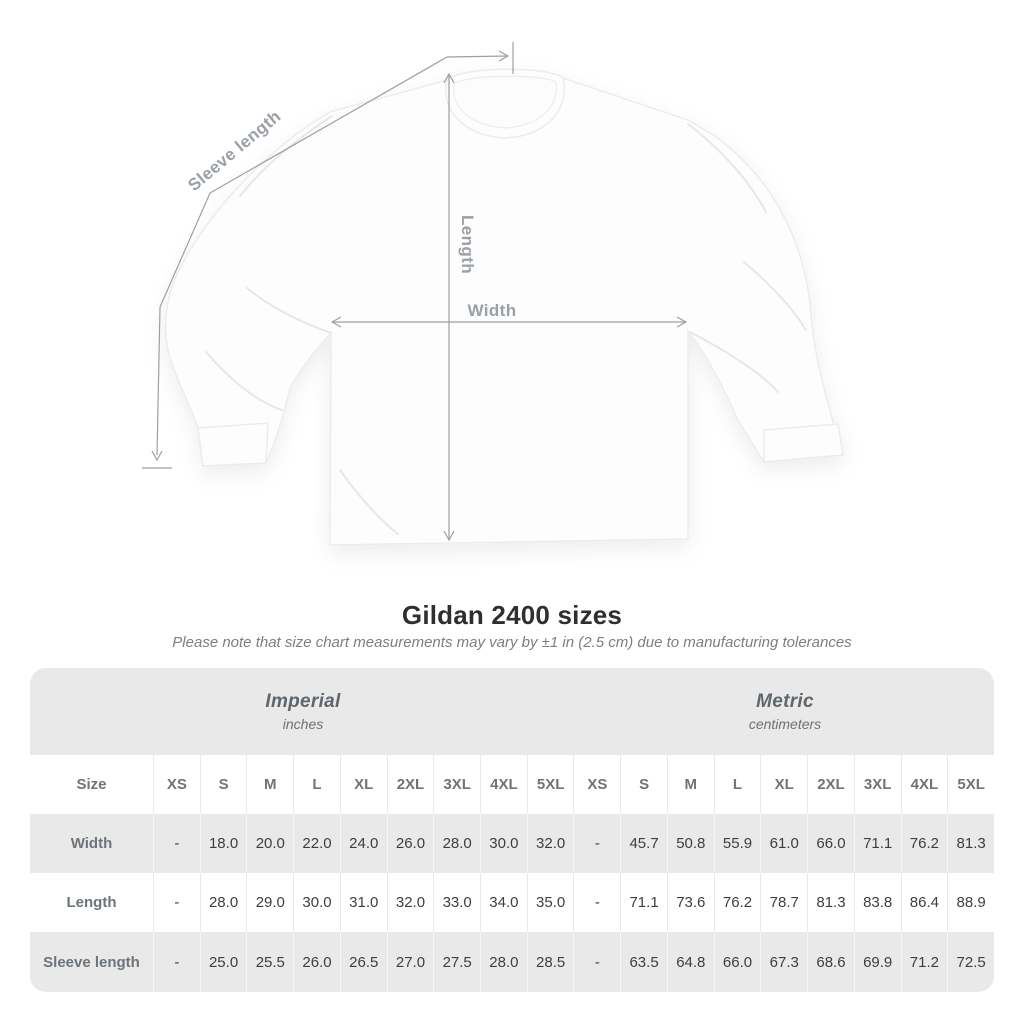 This screenshot has height=1024, width=1024. I want to click on unit-header-row: Imperial inches Metric centimeters, so click(512, 711).